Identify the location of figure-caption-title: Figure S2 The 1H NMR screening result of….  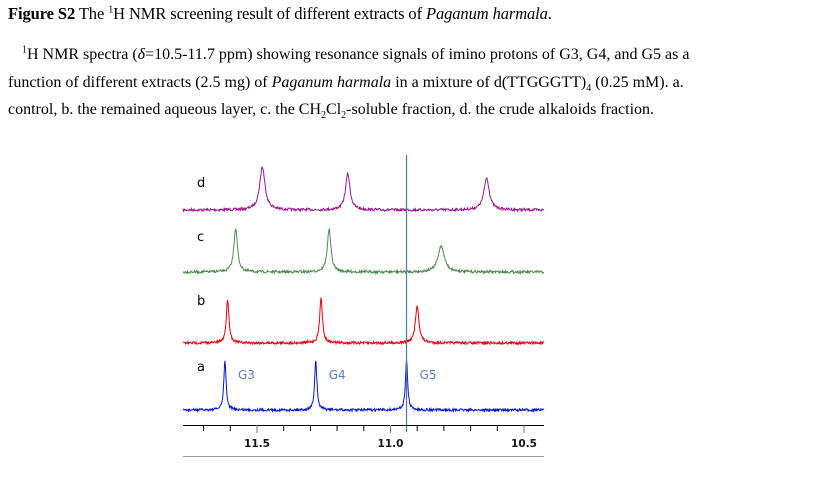
(280, 14).